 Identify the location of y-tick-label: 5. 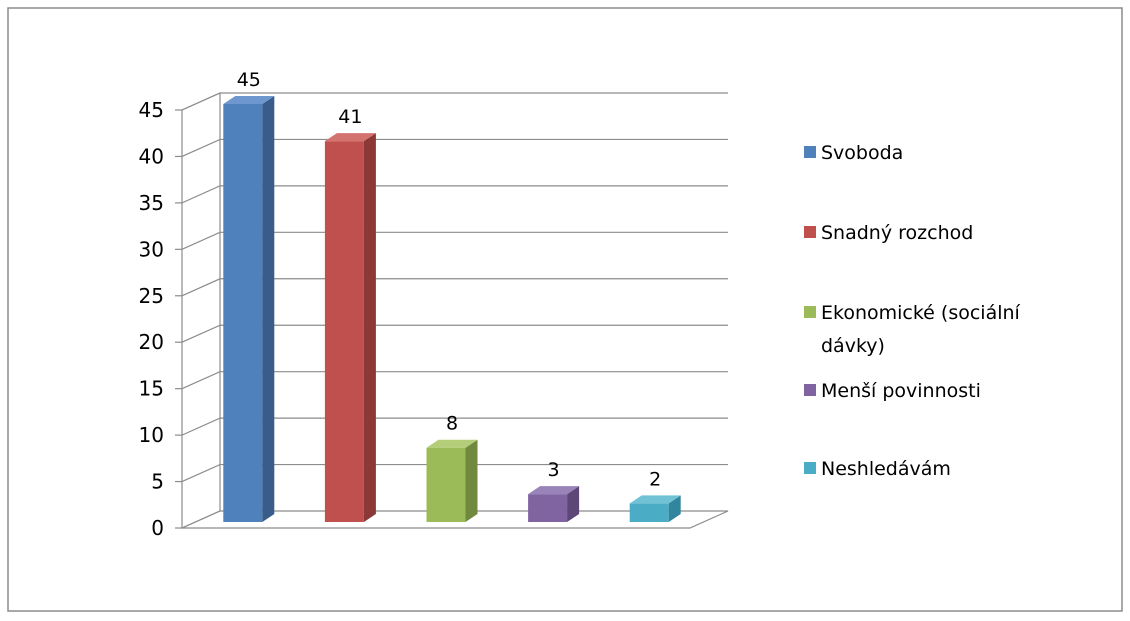
(157, 482).